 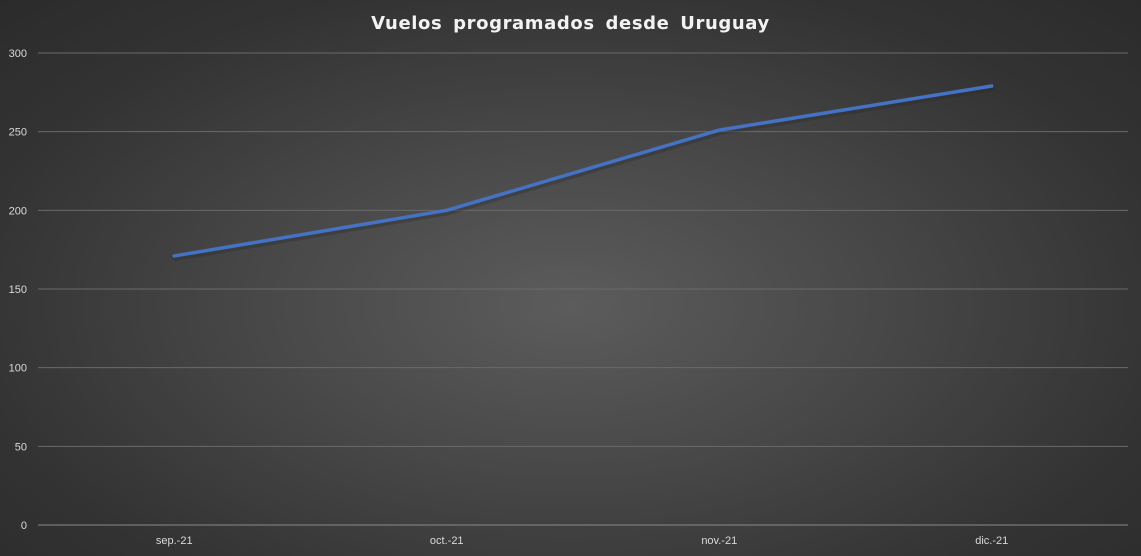 I want to click on y-tick-label: 100, so click(x=18, y=369).